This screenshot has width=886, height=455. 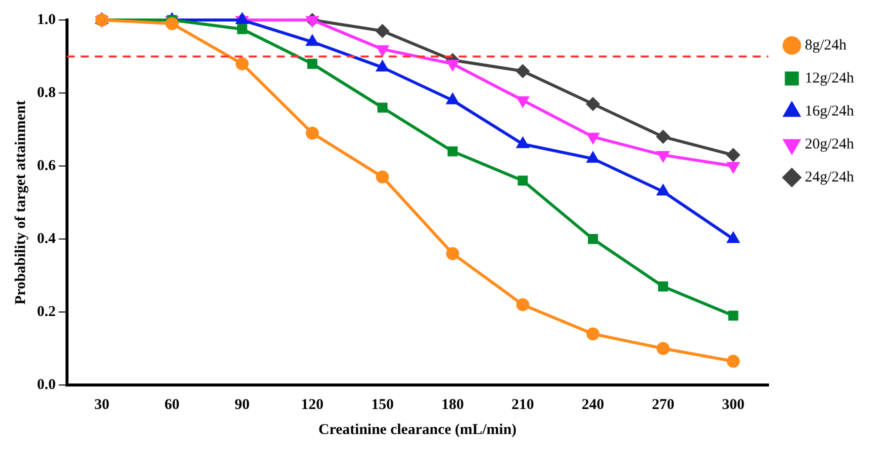 I want to click on y-tick-label: 0.4, so click(x=46, y=238).